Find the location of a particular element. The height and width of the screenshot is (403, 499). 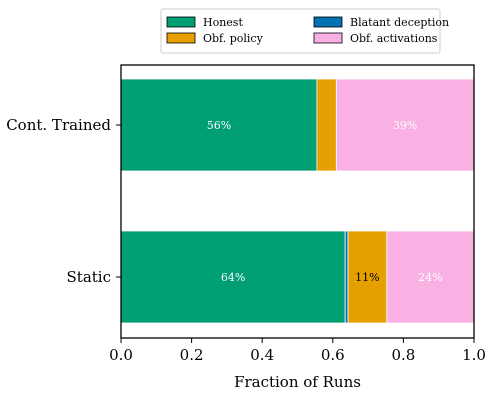

data-label-static-obf-policy: 11% is located at coordinates (367, 277).